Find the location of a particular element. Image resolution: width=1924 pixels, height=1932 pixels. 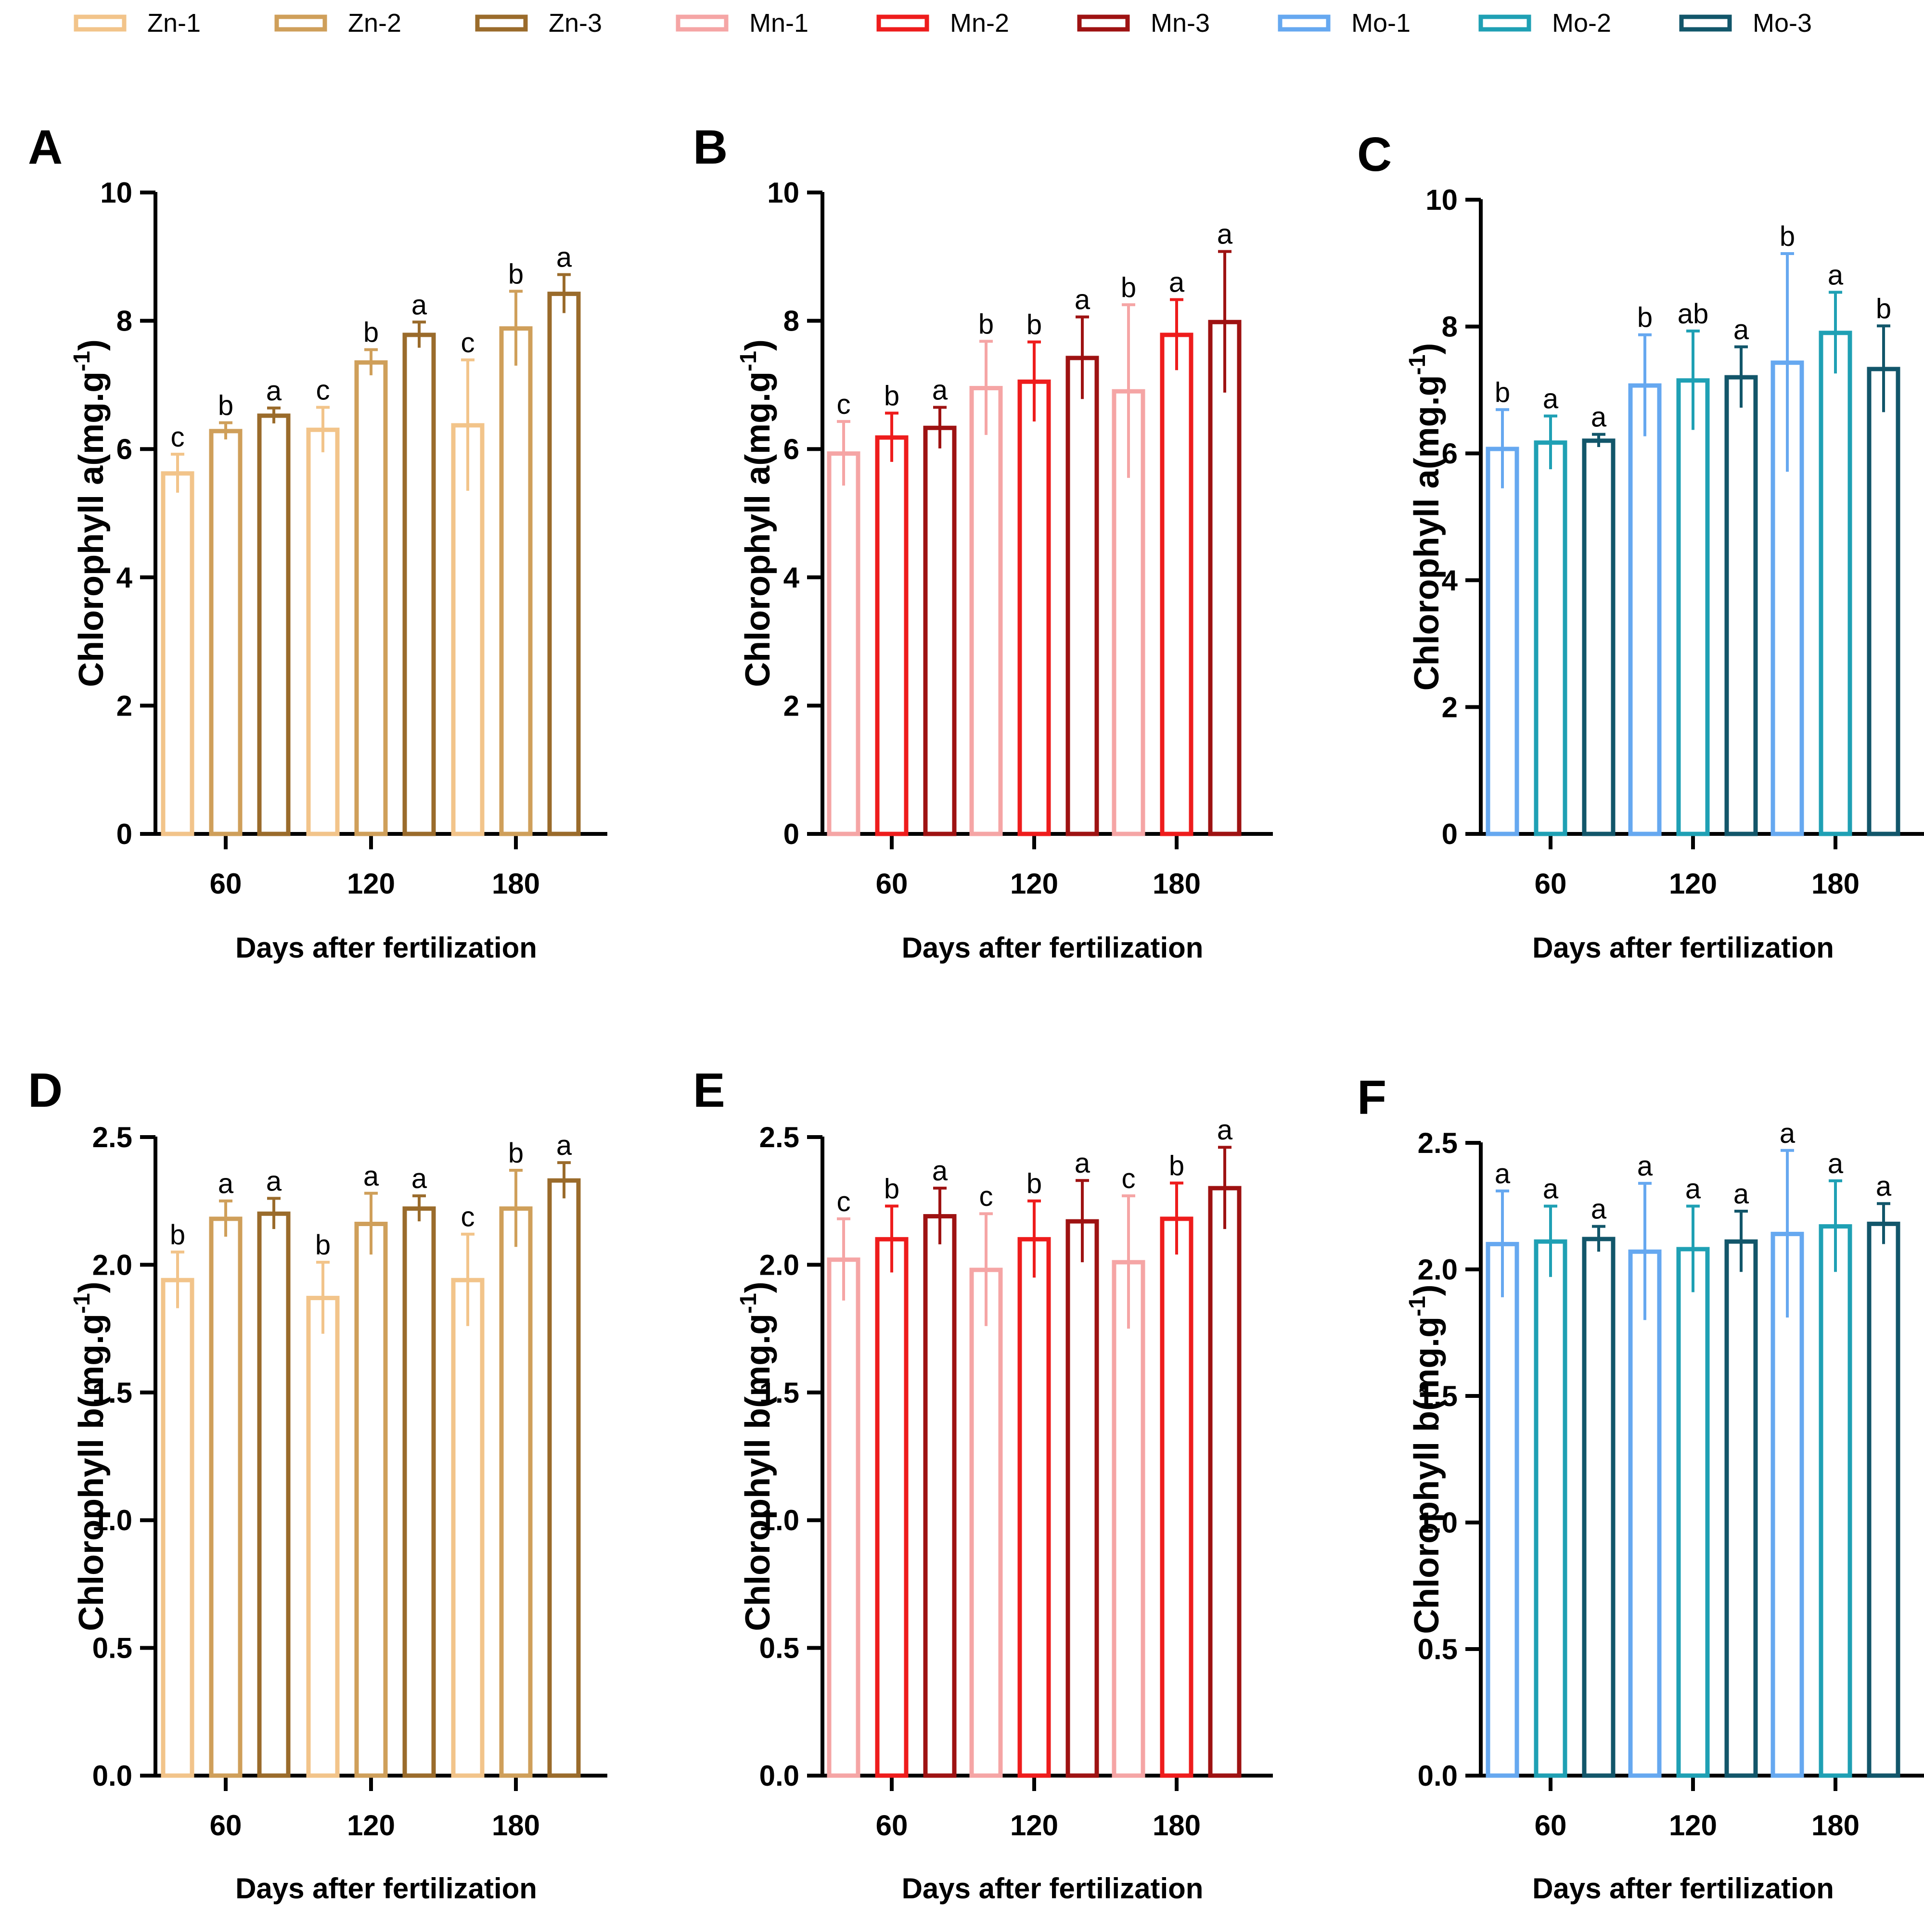

series-mn-3: a a a is located at coordinates (1082, 1446).